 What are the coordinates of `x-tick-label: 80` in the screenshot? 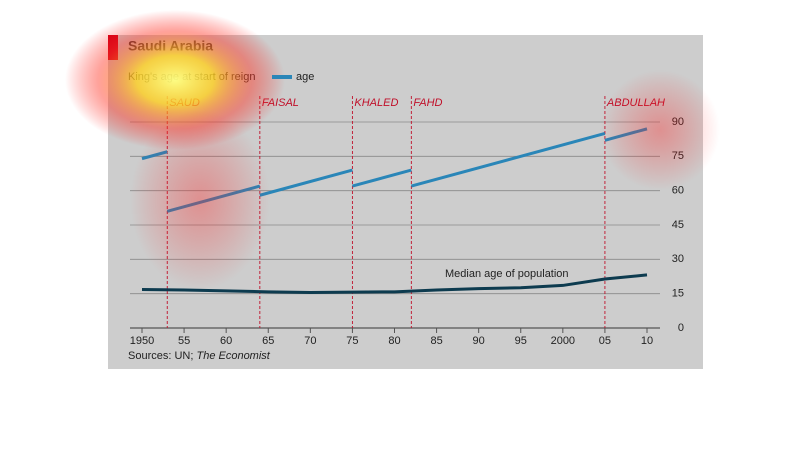 It's located at (394, 341).